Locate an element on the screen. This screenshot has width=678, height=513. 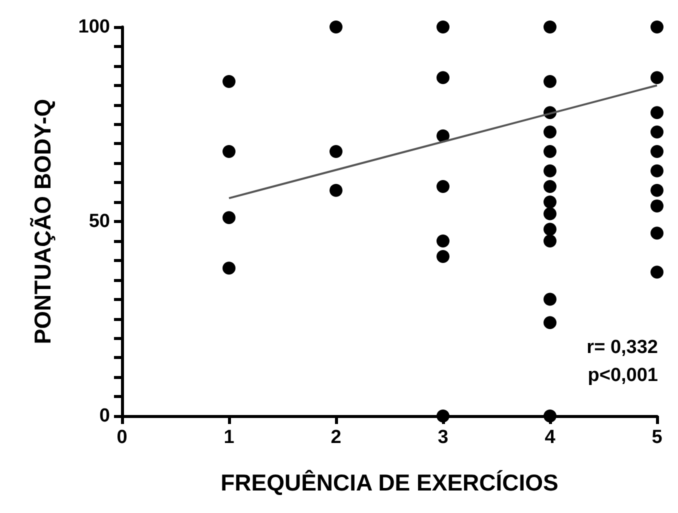
annotation: p<0,001 is located at coordinates (623, 375).